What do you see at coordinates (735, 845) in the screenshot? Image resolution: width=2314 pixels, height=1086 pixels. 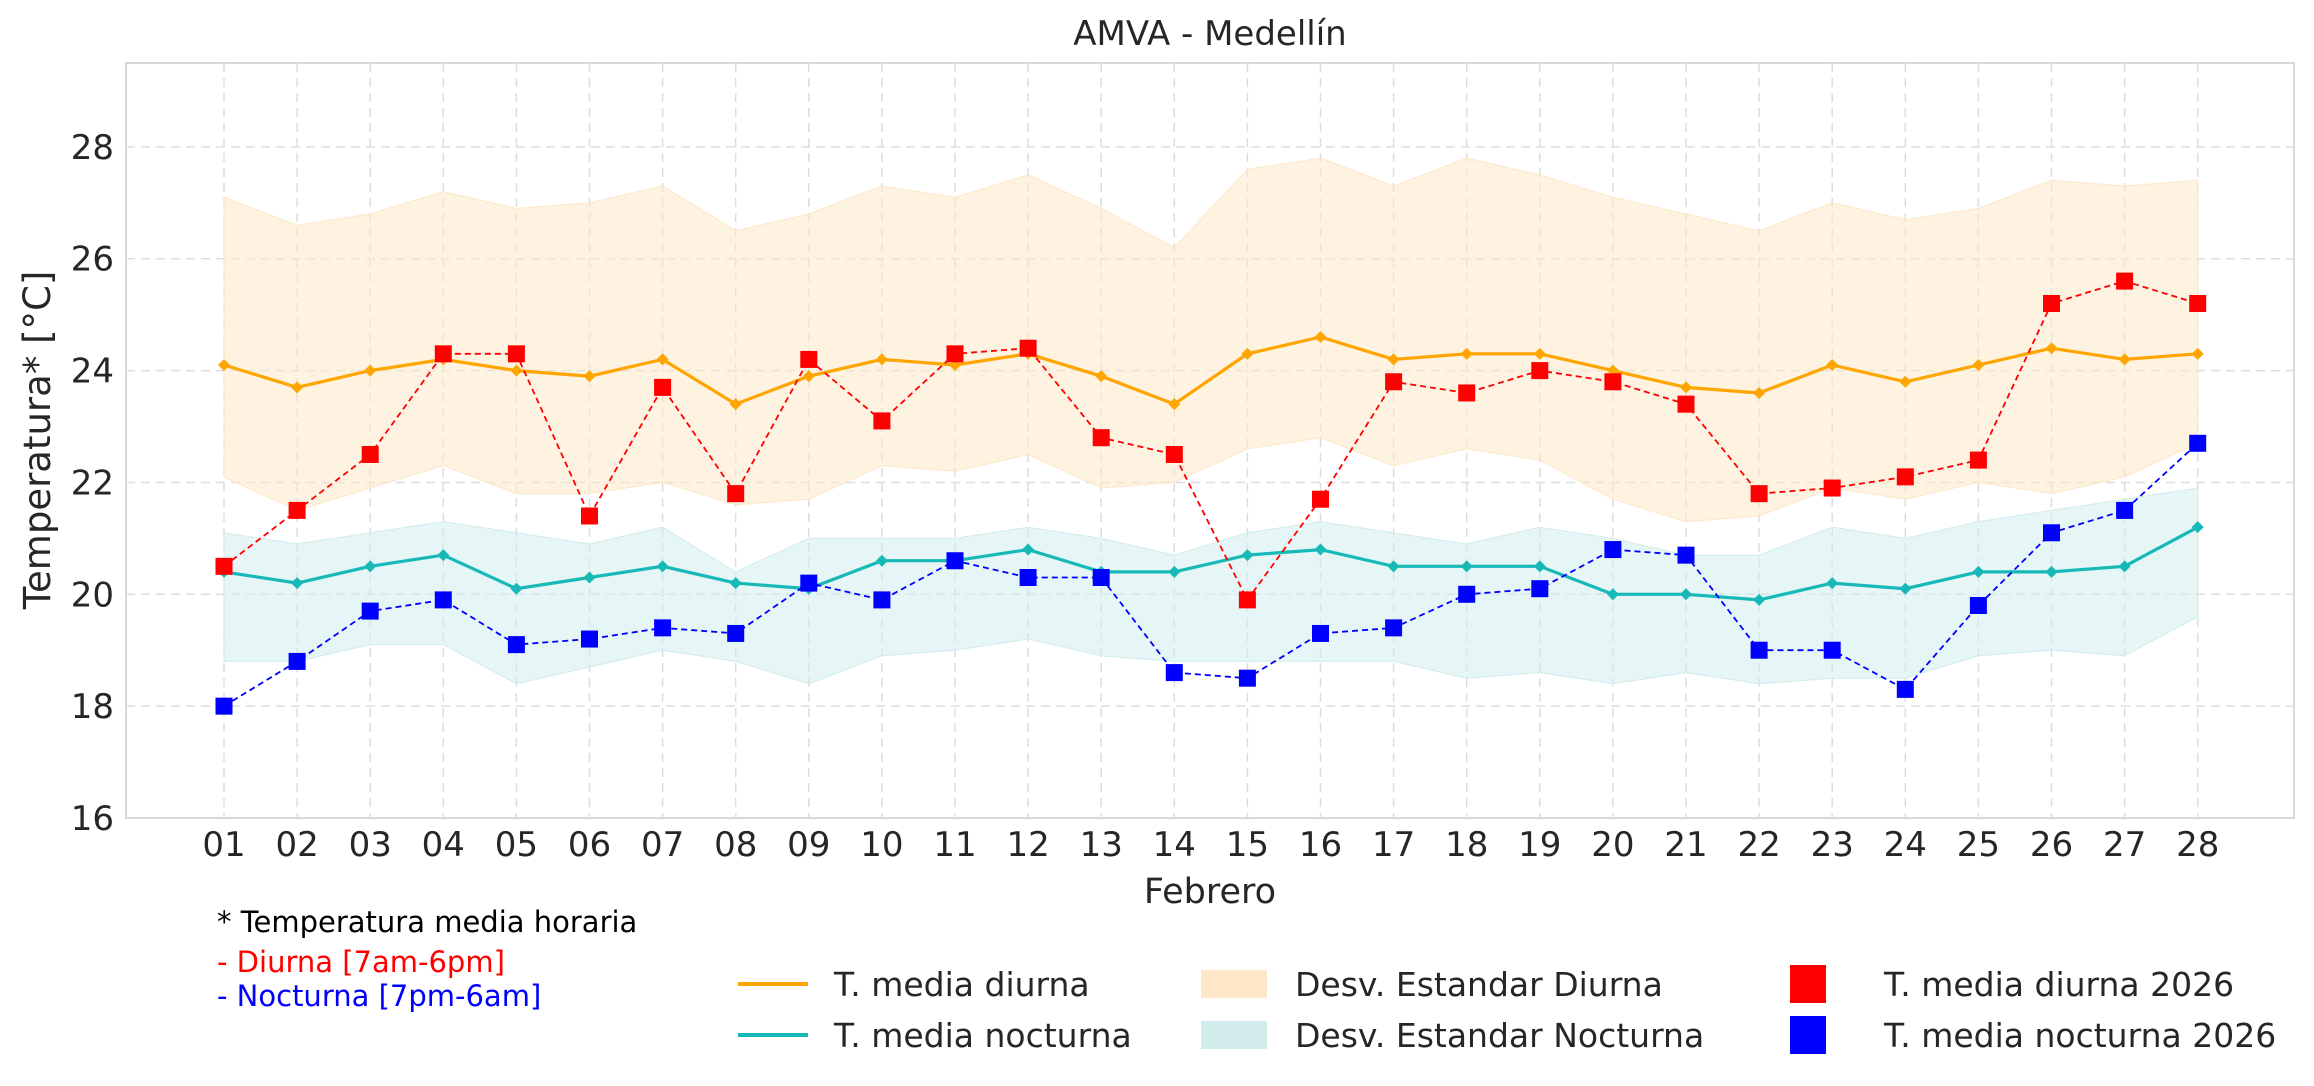 I see `x-tick-label: 08` at bounding box center [735, 845].